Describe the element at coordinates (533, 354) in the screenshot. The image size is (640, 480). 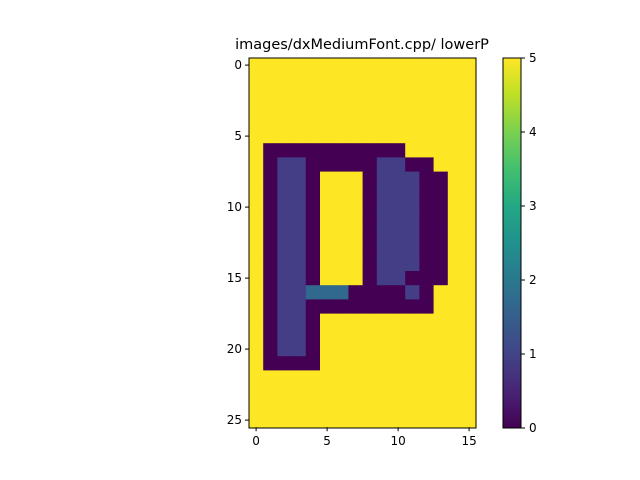
I see `colorbar-tick-label: 1` at that location.